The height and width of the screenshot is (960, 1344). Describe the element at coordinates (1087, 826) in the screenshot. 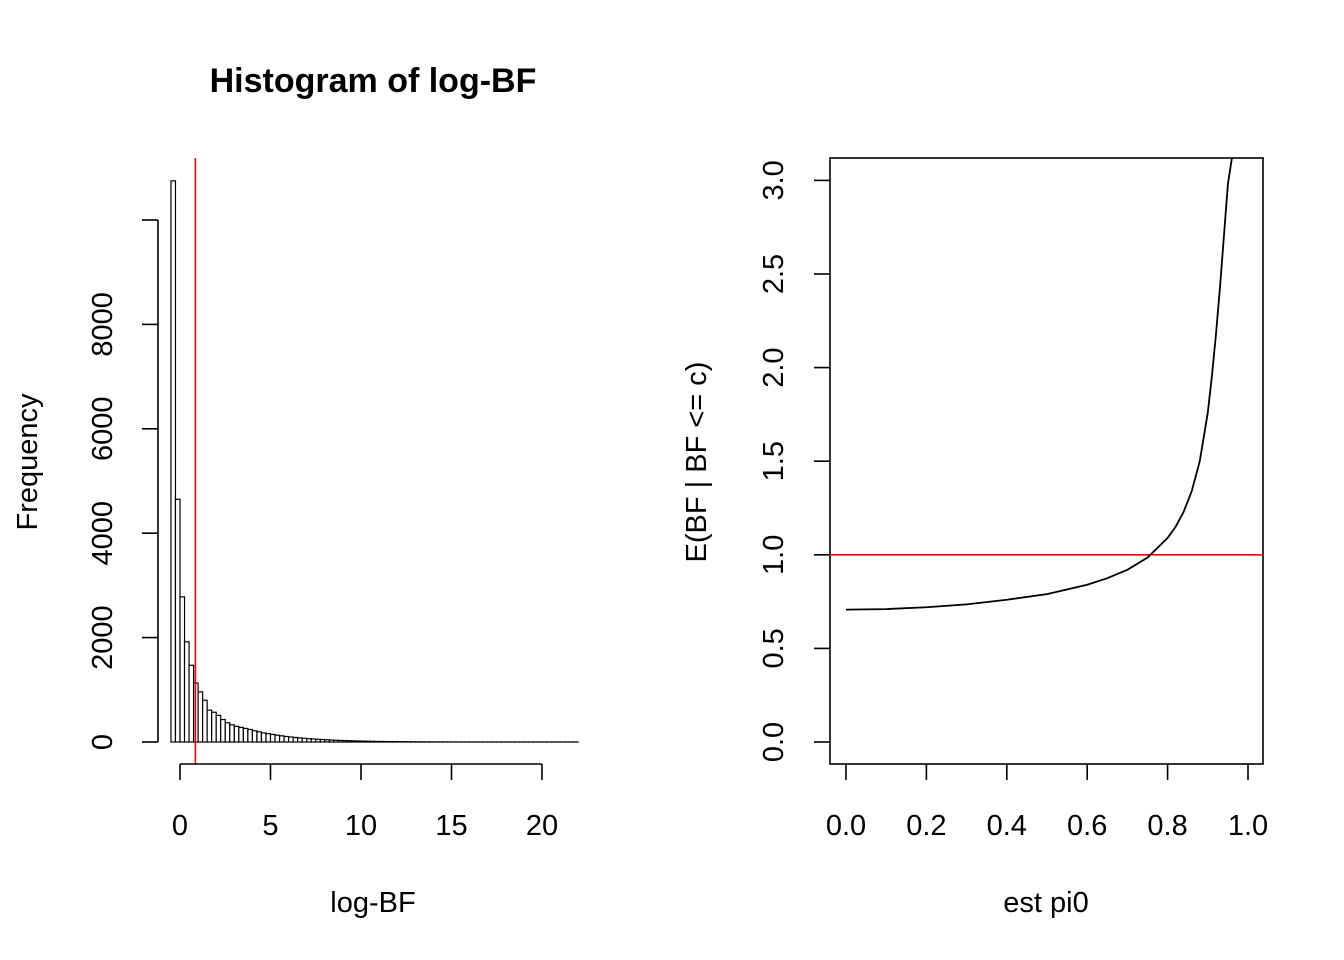

I see `x-tick-label: 0.6` at that location.